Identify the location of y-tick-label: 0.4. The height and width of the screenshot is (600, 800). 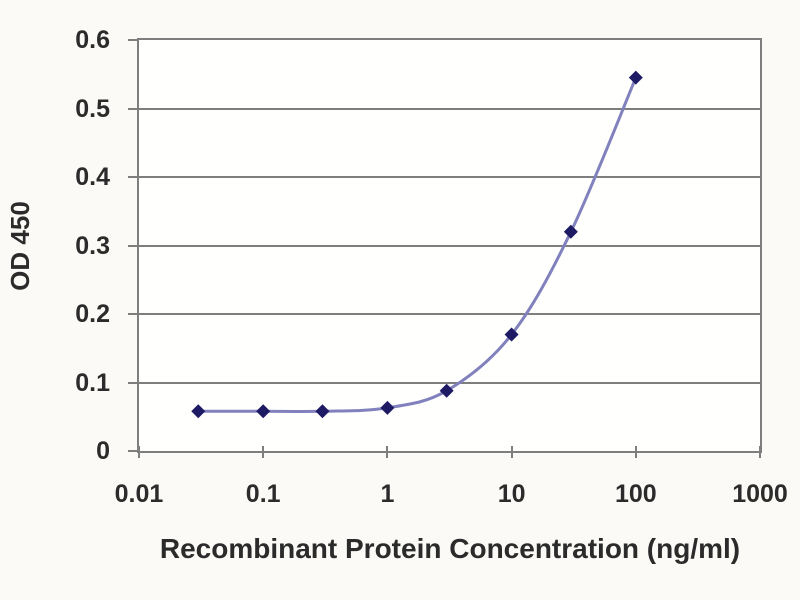
(92, 177).